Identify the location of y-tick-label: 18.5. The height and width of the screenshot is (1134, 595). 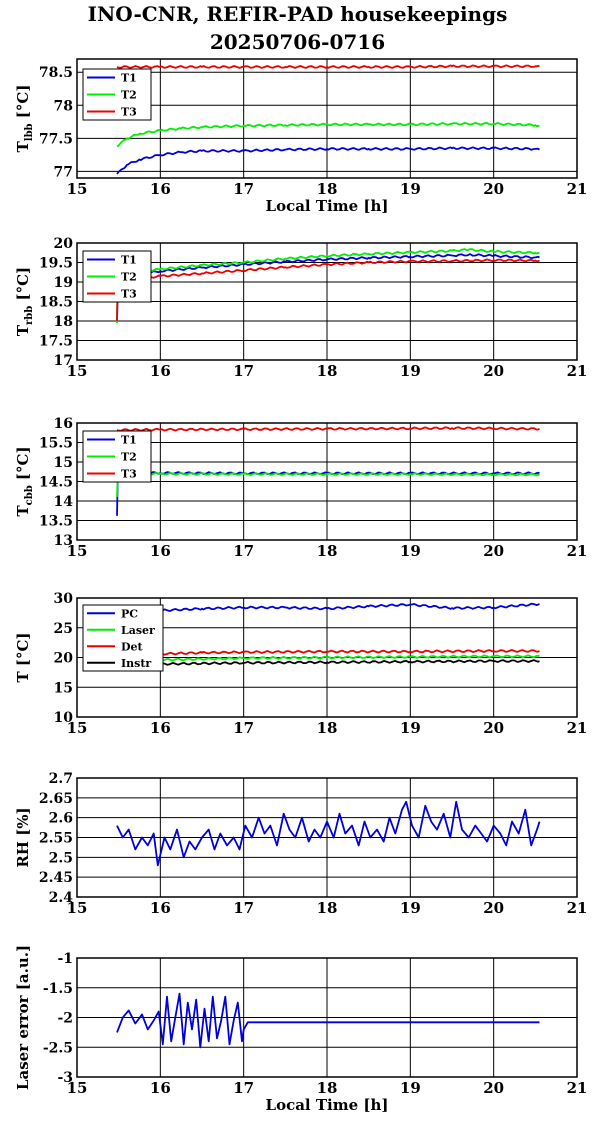
(56, 303).